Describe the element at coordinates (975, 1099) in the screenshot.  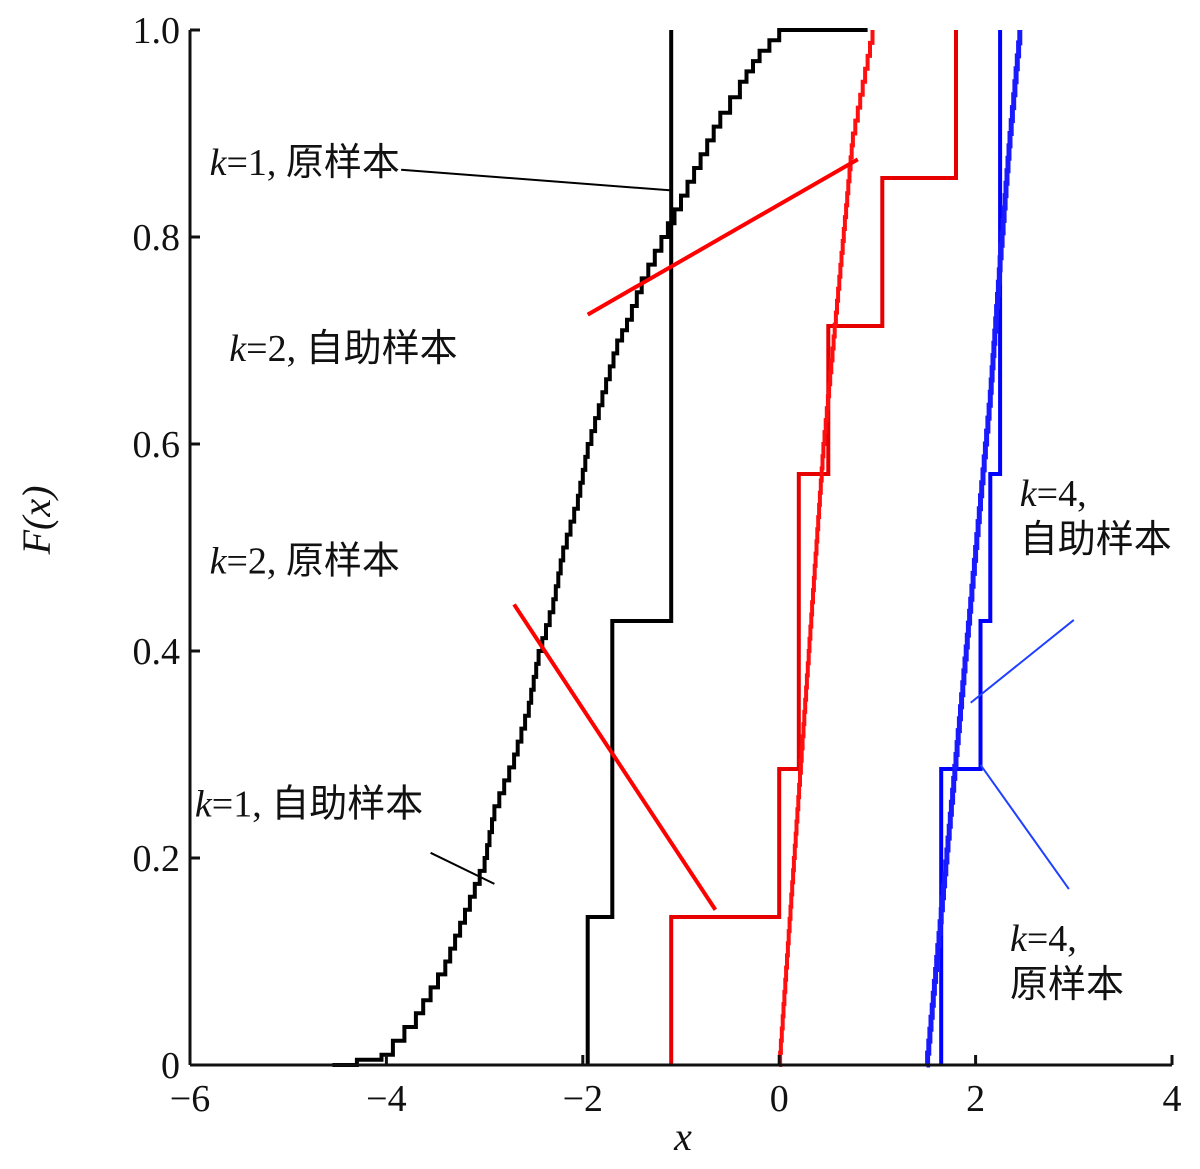
I see `x-tick-label: 2` at that location.